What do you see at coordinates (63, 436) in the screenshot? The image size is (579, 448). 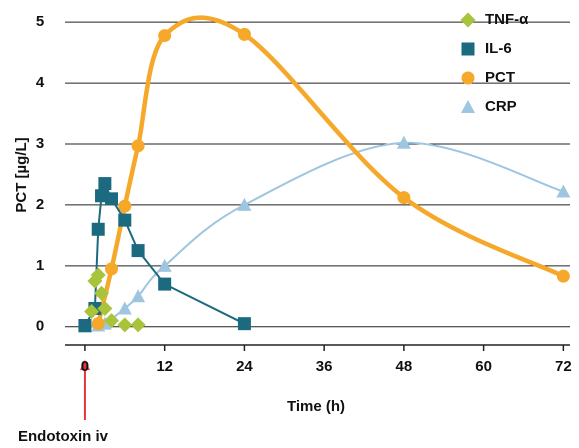 I see `annotation: Endotoxin iv` at bounding box center [63, 436].